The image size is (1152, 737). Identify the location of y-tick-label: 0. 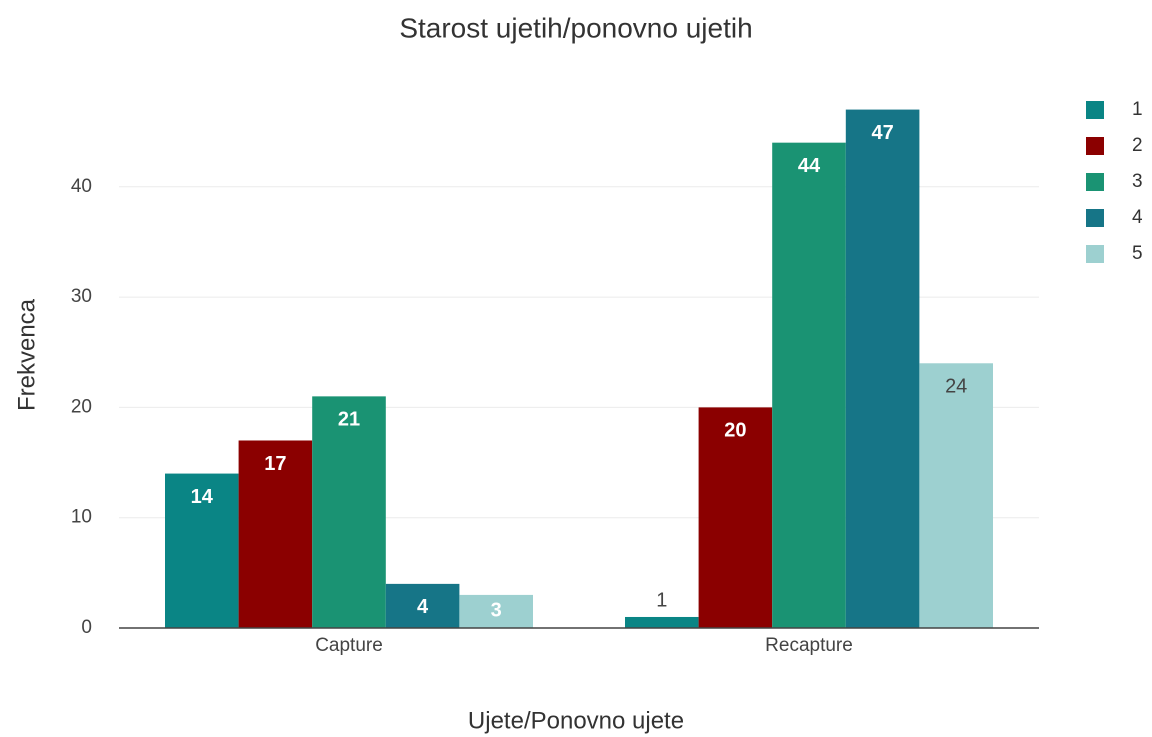
(86, 627).